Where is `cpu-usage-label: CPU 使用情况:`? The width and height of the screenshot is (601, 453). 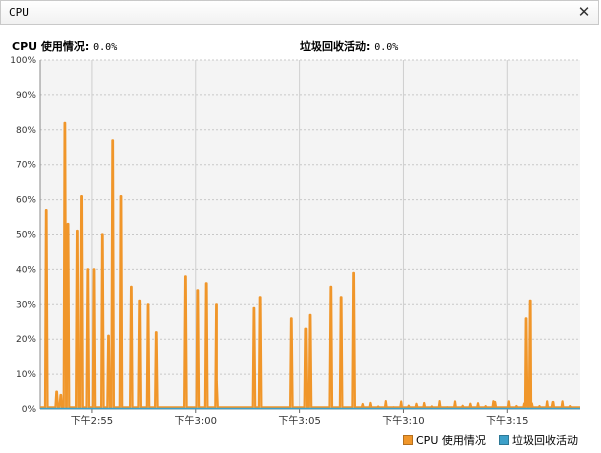 cpu-usage-label: CPU 使用情况: is located at coordinates (51, 46).